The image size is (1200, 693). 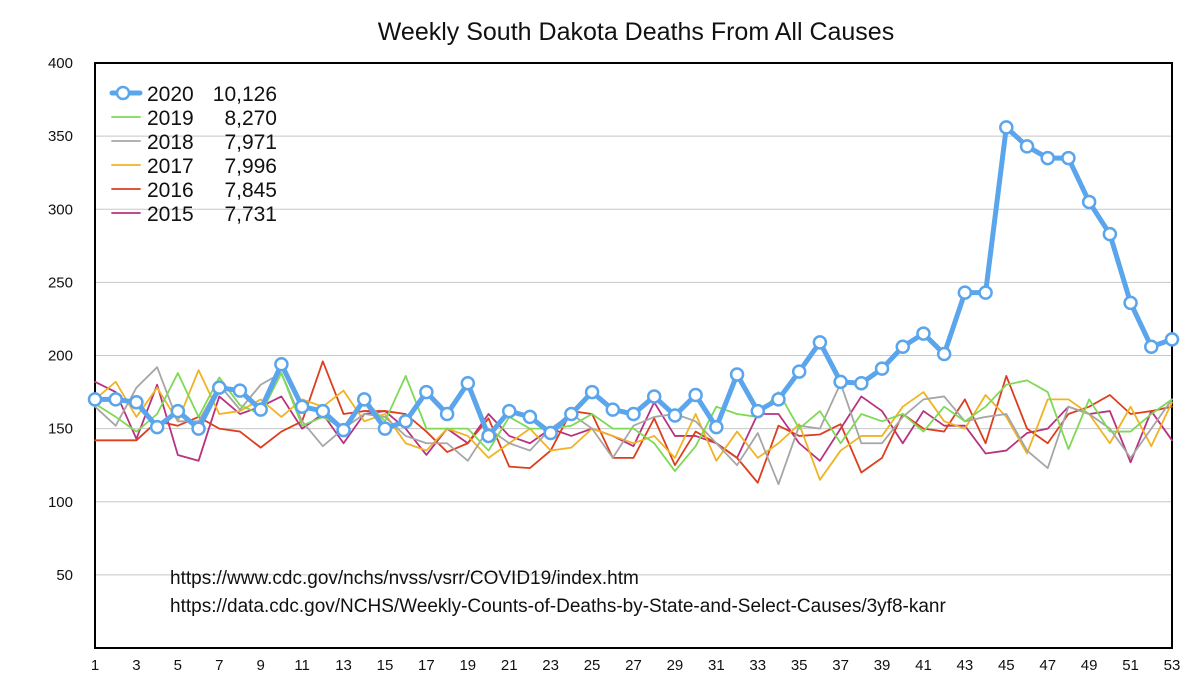 I want to click on legend-item-2018: 2018 7,971, so click(x=194, y=142).